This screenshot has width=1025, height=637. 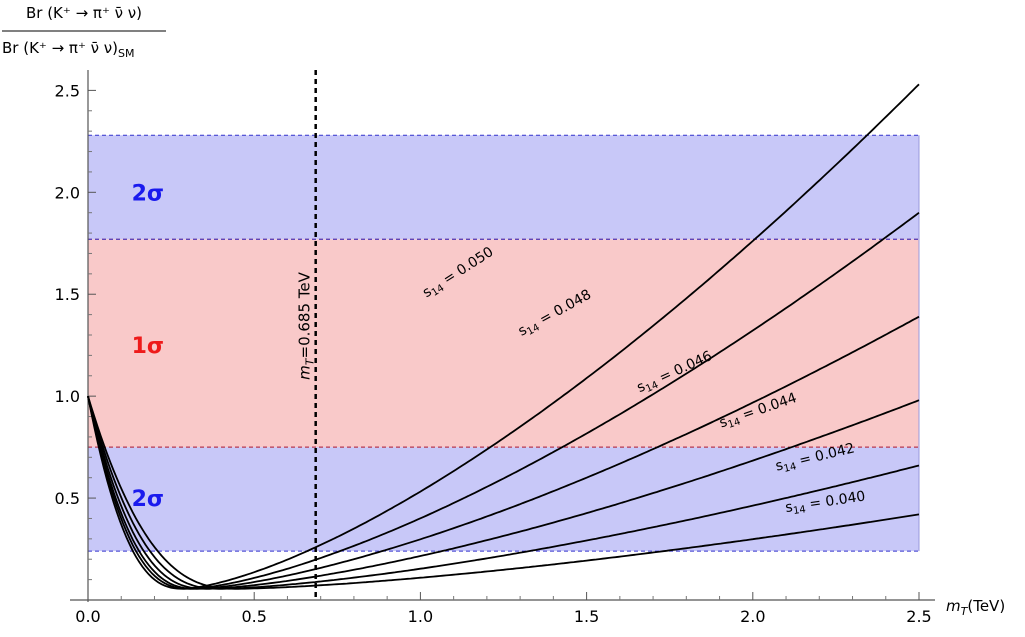 What do you see at coordinates (986, 606) in the screenshot?
I see `x-axis-label-unit: (TeV)` at bounding box center [986, 606].